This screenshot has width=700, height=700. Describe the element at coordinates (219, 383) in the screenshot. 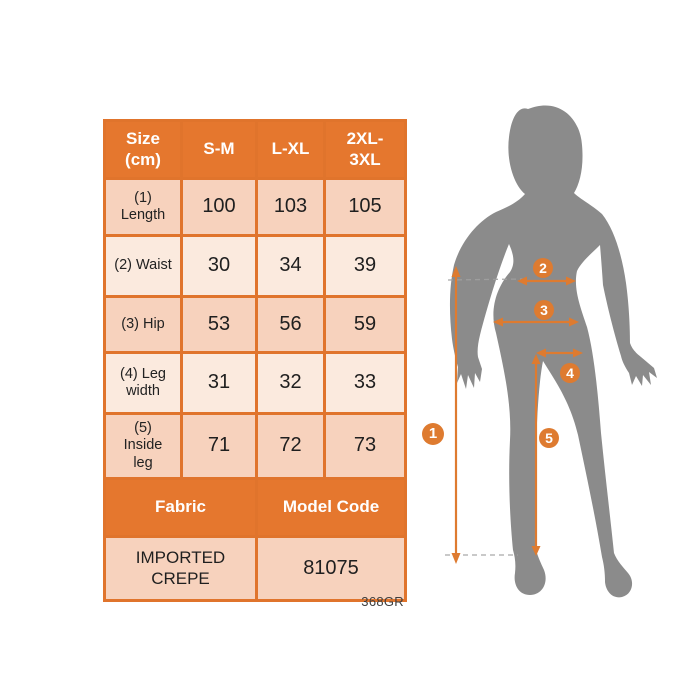

I see `leg-width-s-m: 31` at that location.